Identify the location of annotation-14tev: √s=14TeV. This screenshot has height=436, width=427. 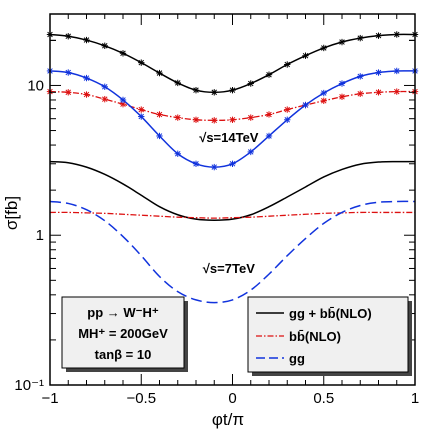
(229, 137).